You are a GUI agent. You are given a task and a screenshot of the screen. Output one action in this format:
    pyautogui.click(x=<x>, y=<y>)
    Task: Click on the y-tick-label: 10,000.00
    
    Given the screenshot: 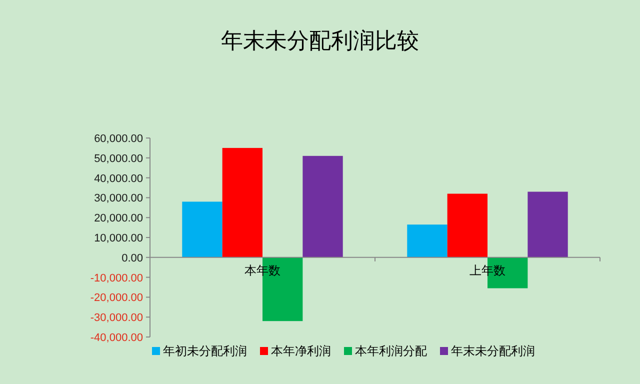 What is the action you would take?
    pyautogui.click(x=118, y=238)
    